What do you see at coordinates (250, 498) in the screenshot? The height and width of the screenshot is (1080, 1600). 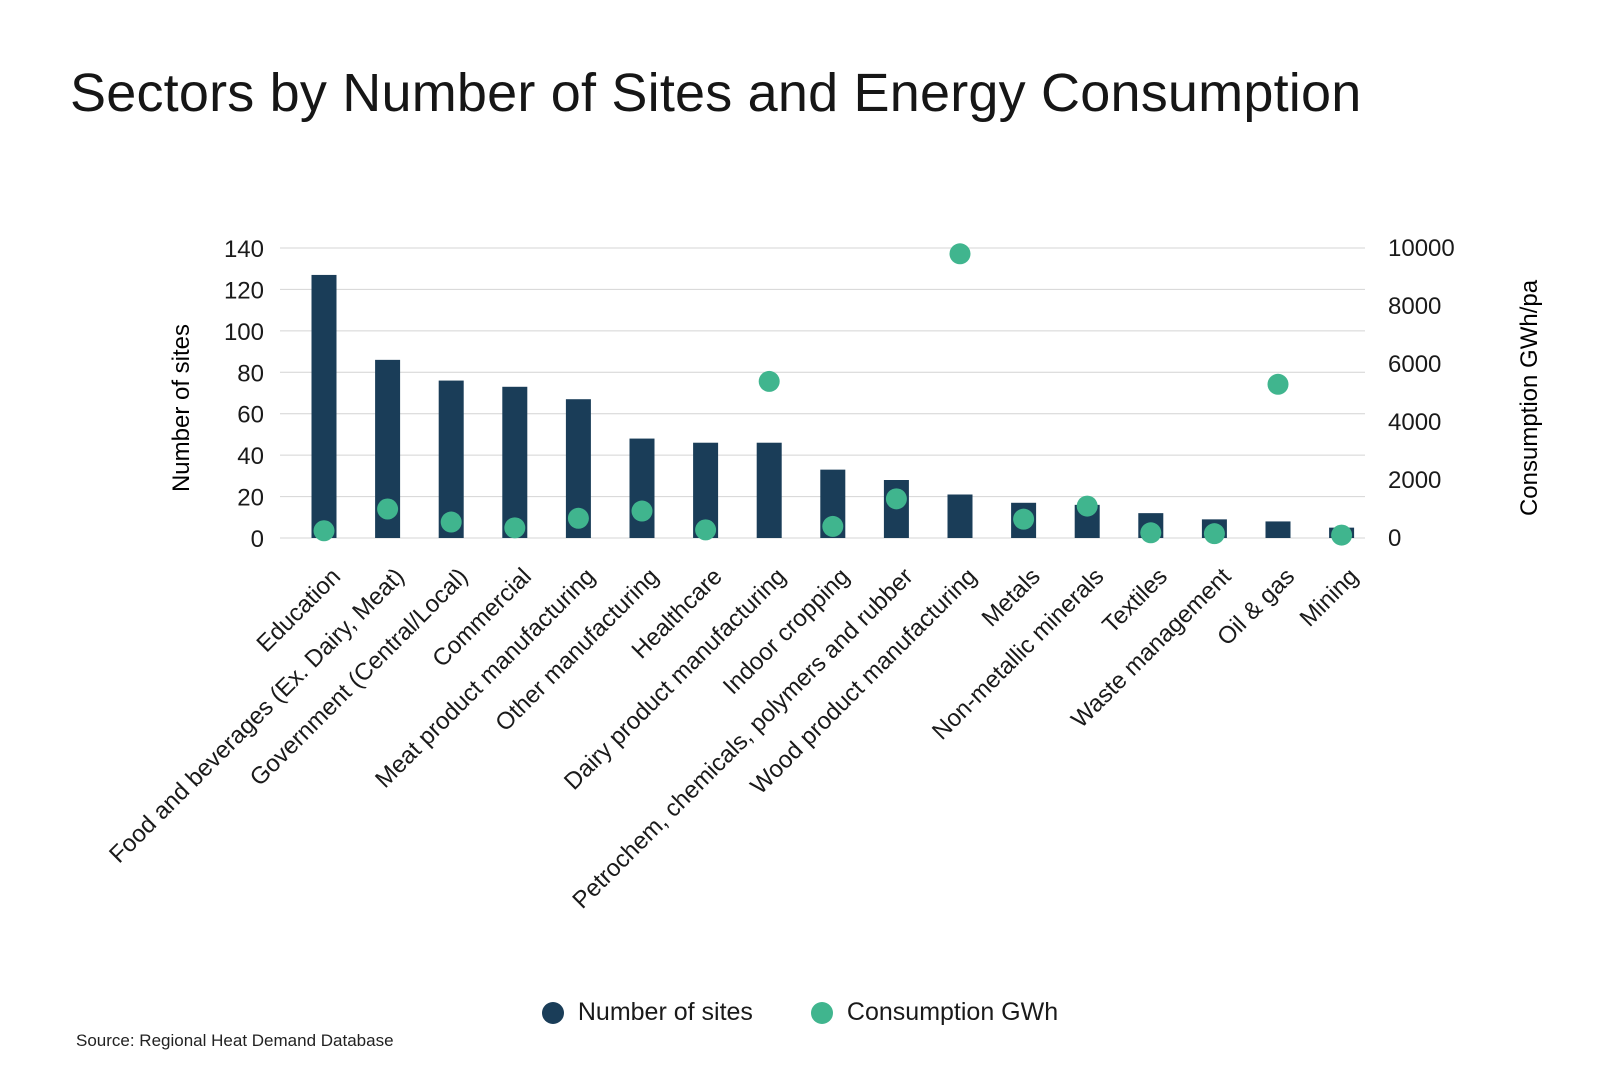 I see `left-tick-label: 20` at bounding box center [250, 498].